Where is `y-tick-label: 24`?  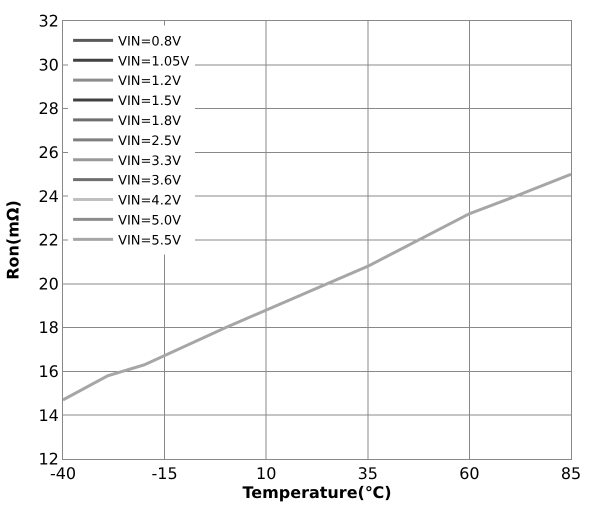
y-tick-label: 24 is located at coordinates (48, 196).